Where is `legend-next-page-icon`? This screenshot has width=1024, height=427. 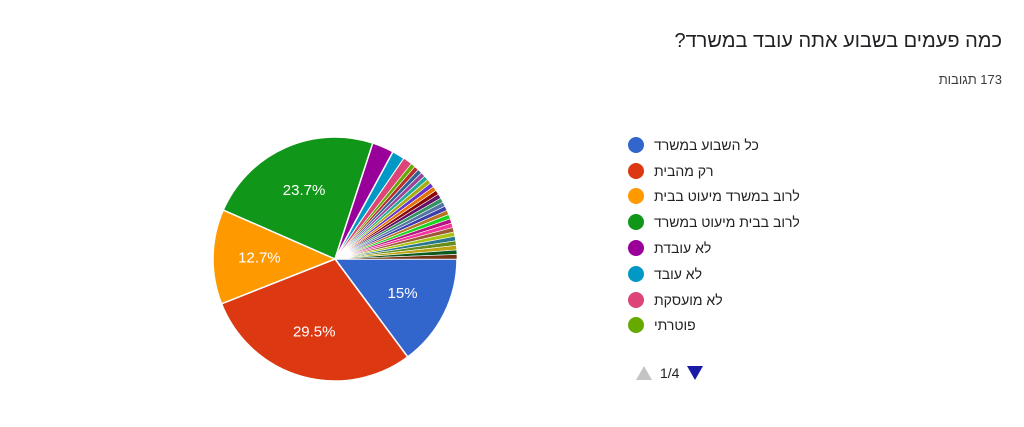
legend-next-page-icon is located at coordinates (695, 373).